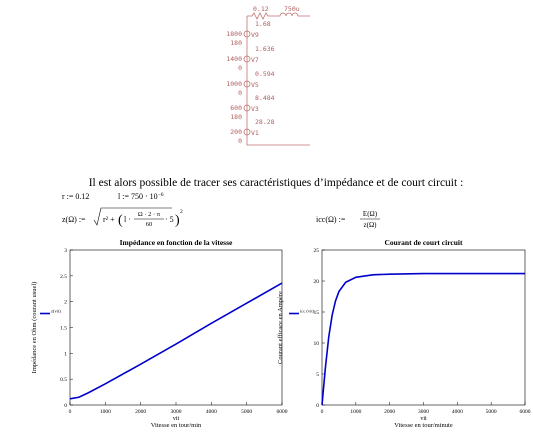  What do you see at coordinates (65, 354) in the screenshot?
I see `y-tick-label: 1` at bounding box center [65, 354].